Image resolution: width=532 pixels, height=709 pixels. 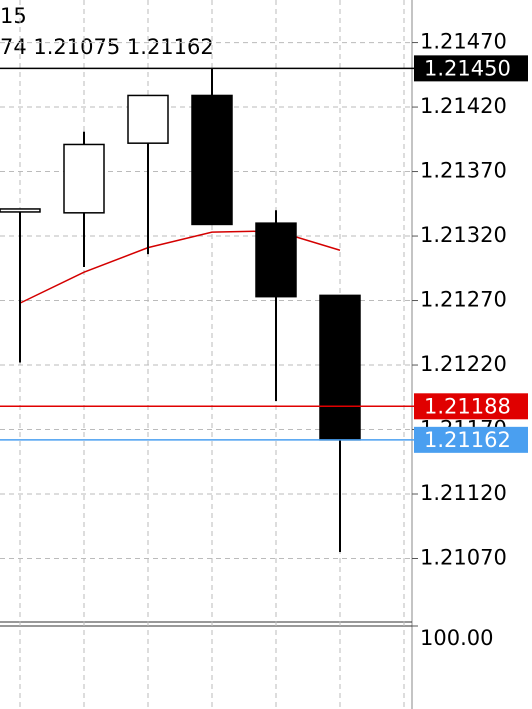 I want to click on y-tick-label: 1.21320, so click(x=463, y=235).